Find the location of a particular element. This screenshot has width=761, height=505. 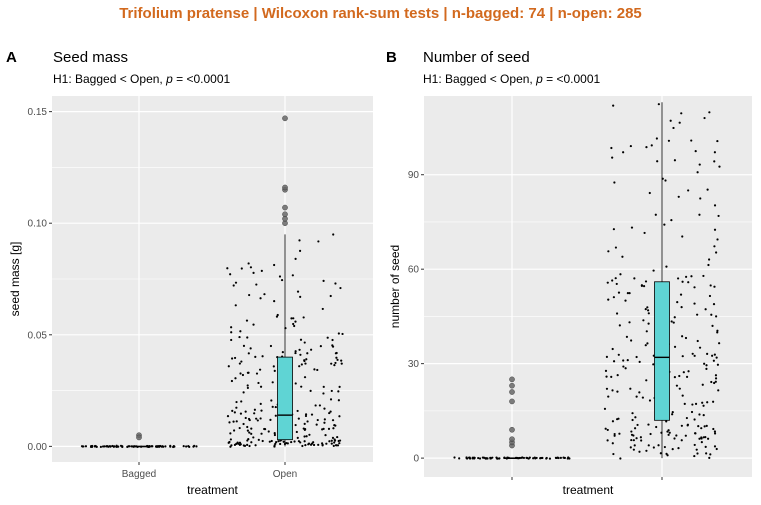

x-axis-label: treatment is located at coordinates (588, 490).